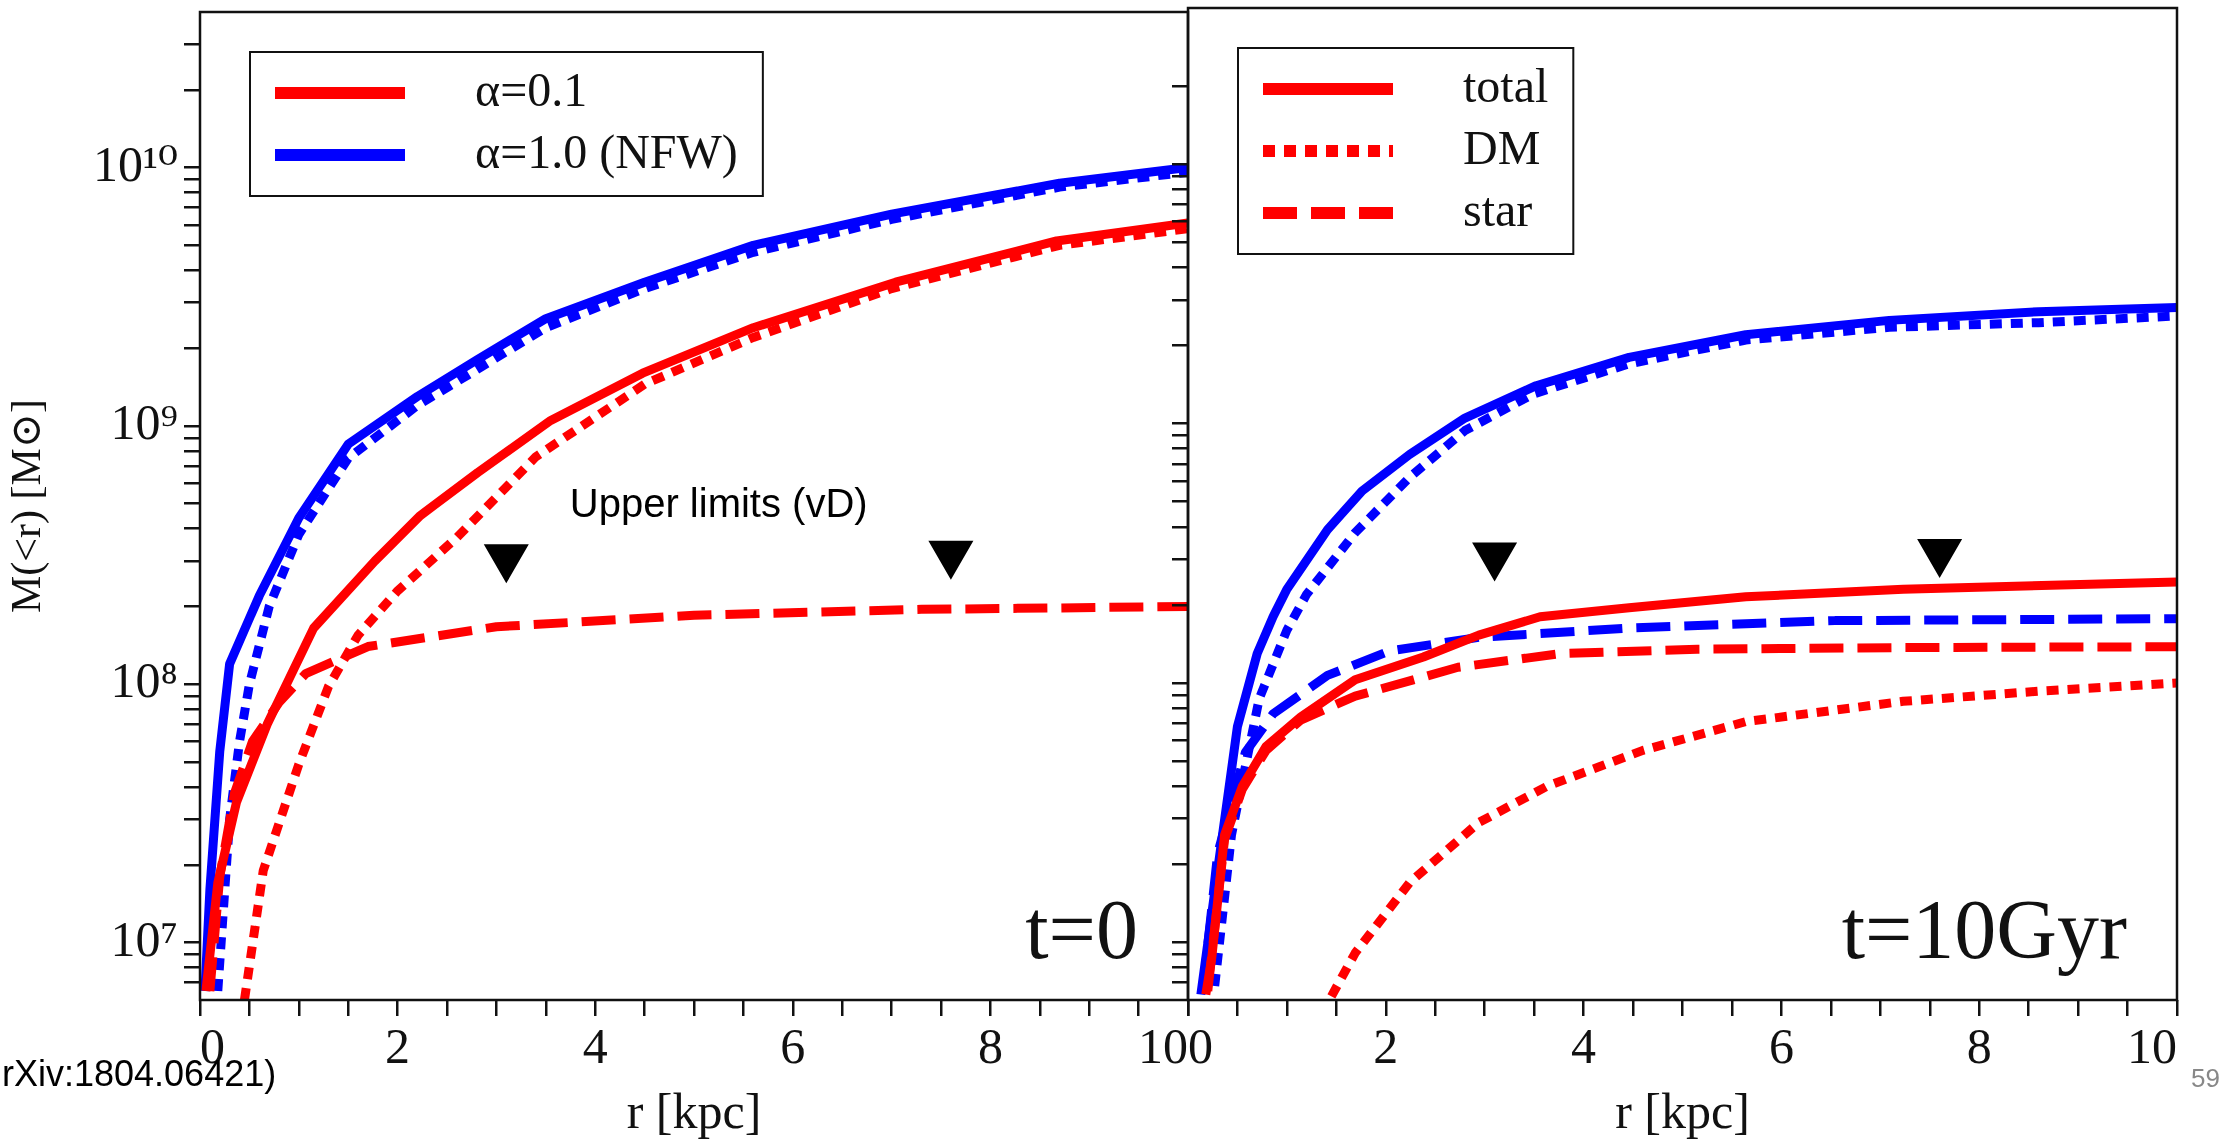  I want to click on y-tick-label: 10¹⁰, so click(135, 163).